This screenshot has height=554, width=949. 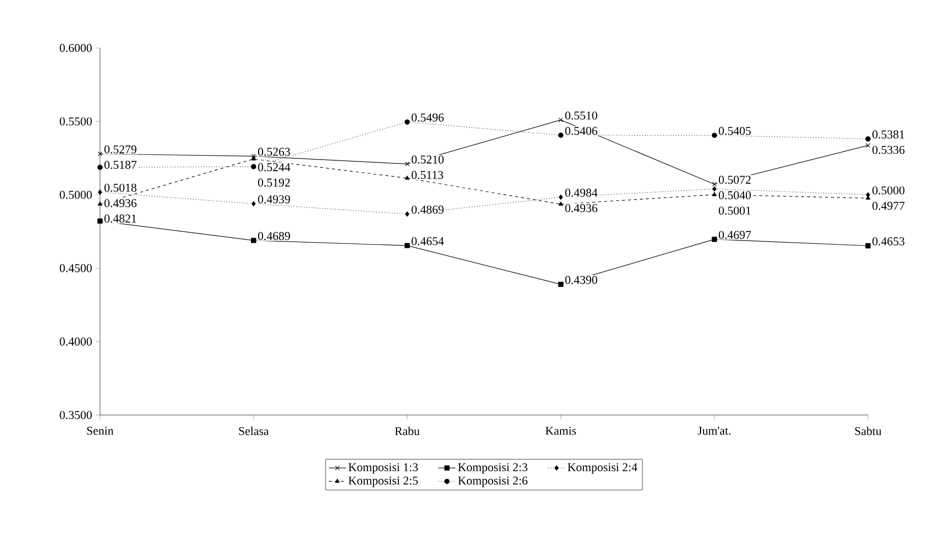 I want to click on data-label: 0.4984, so click(x=581, y=192).